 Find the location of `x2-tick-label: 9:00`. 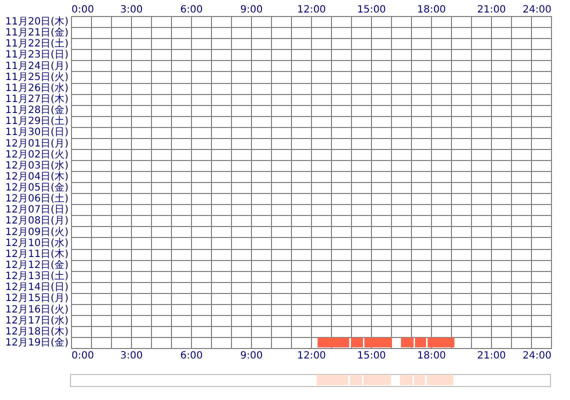

x2-tick-label: 9:00 is located at coordinates (251, 356).